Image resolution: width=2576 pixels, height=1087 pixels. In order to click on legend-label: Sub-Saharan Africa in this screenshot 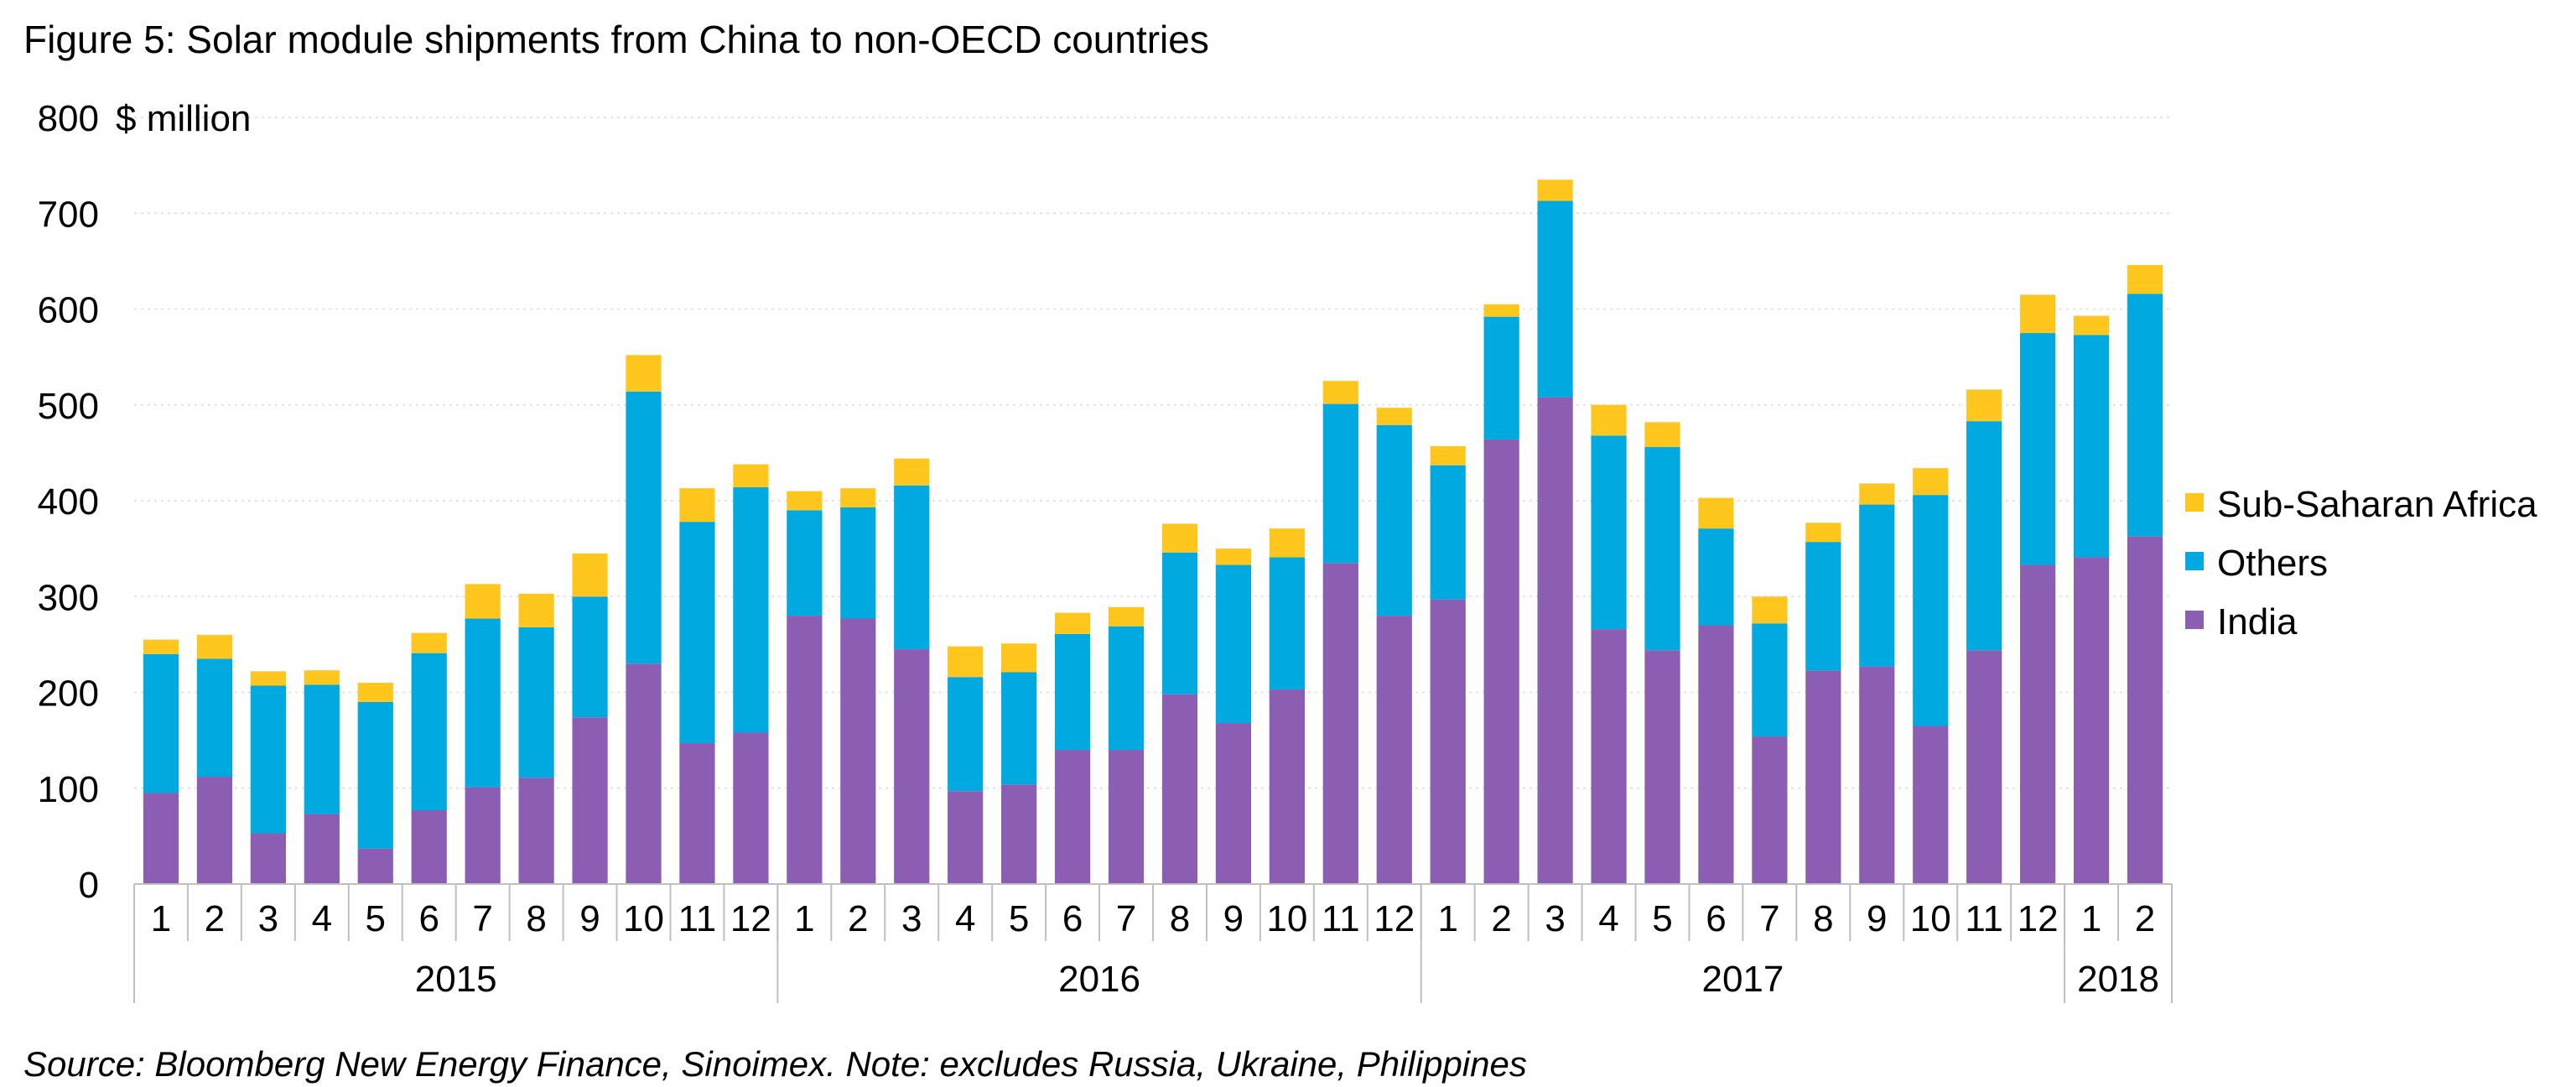, I will do `click(2377, 505)`.